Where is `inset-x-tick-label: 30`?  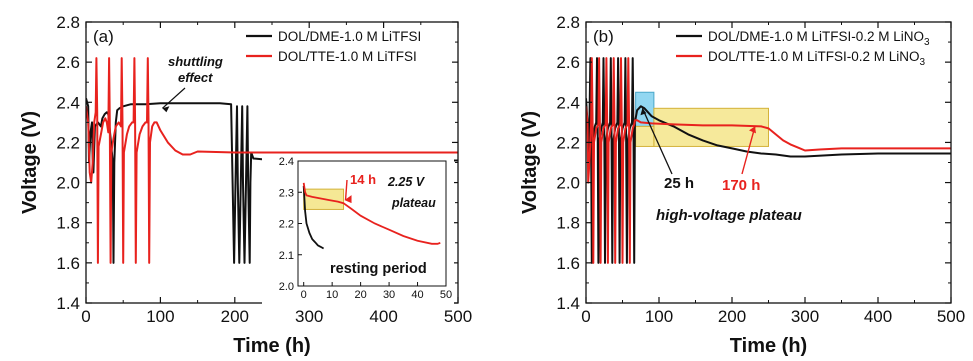 inset-x-tick-label: 30 is located at coordinates (389, 295).